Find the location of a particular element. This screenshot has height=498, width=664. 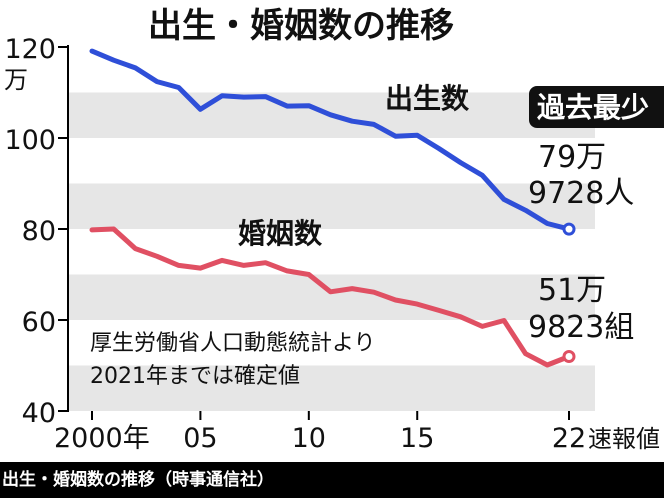

x-tick-label: 10 is located at coordinates (309, 438).